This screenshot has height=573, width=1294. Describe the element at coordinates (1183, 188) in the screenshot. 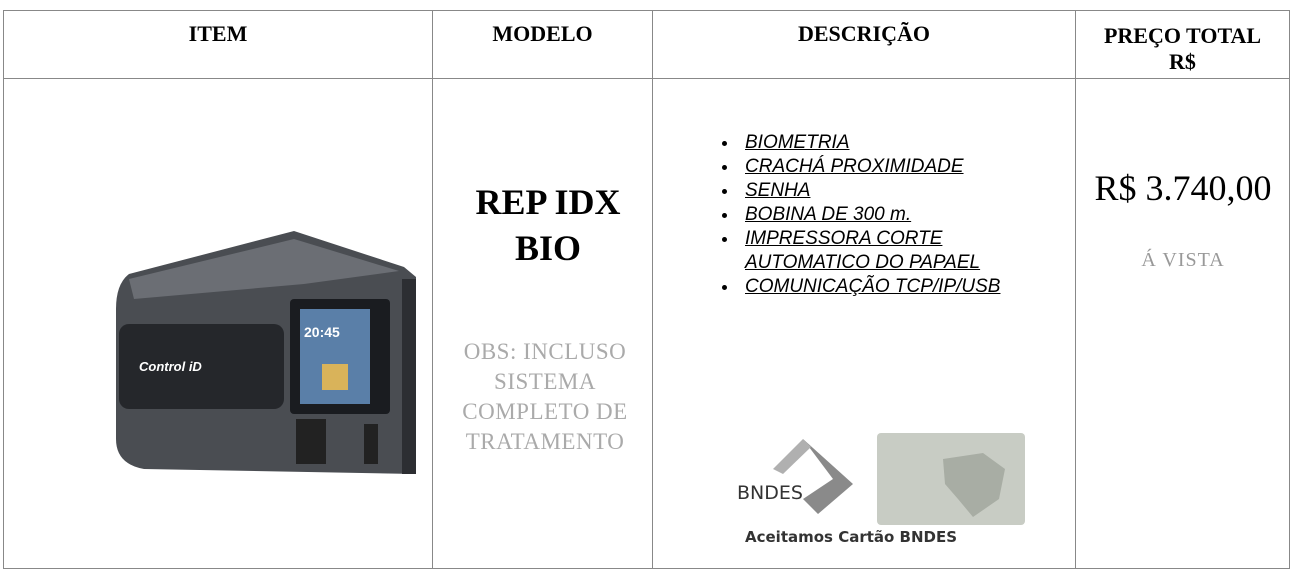

I see `price: R$ 3.740,00` at that location.